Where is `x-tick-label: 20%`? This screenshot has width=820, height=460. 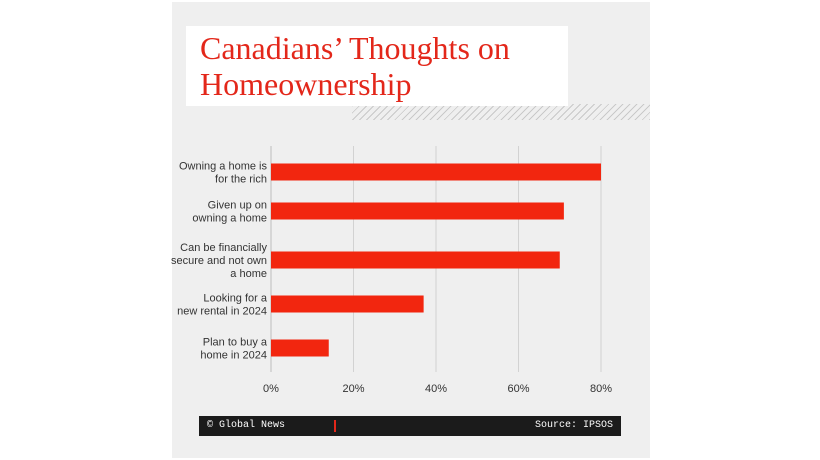
x-tick-label: 20% is located at coordinates (353, 389).